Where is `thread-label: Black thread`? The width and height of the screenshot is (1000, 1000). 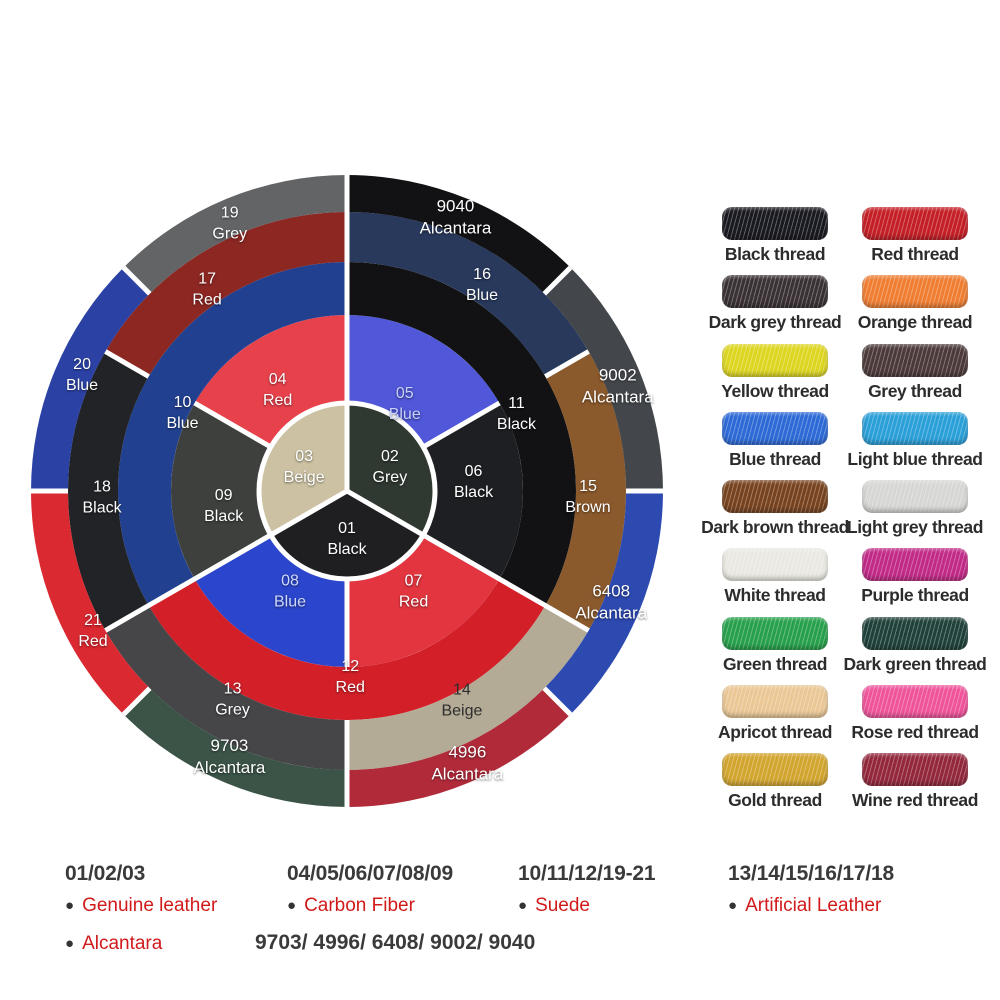 thread-label: Black thread is located at coordinates (775, 254).